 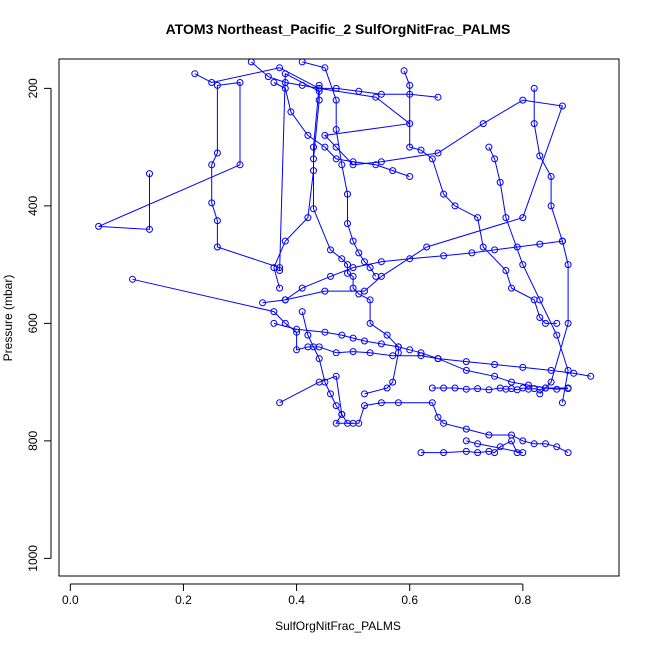 I want to click on x-axis: 0.0 0.2 0.4 0.6 0.8, so click(x=297, y=595).